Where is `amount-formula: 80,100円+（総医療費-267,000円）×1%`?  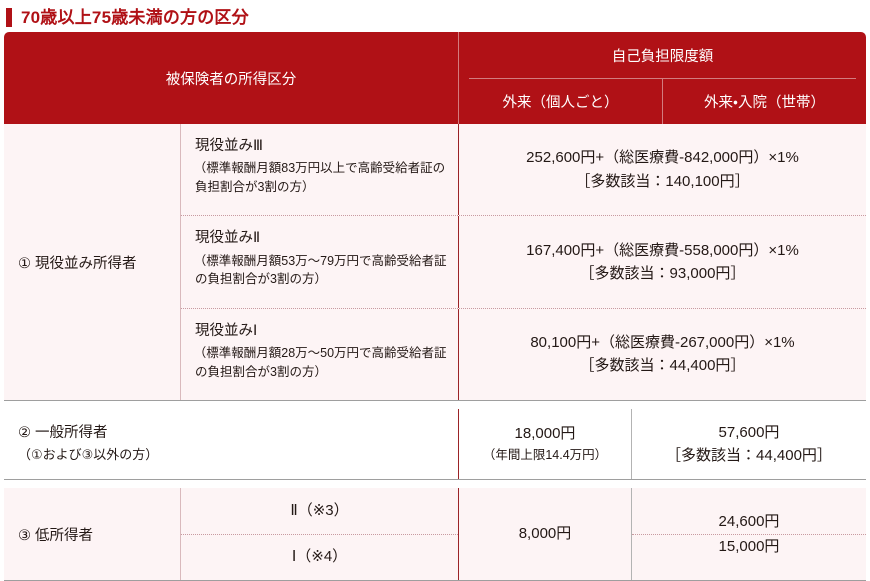
amount-formula: 80,100円+（総医療費-267,000円）×1% is located at coordinates (662, 343).